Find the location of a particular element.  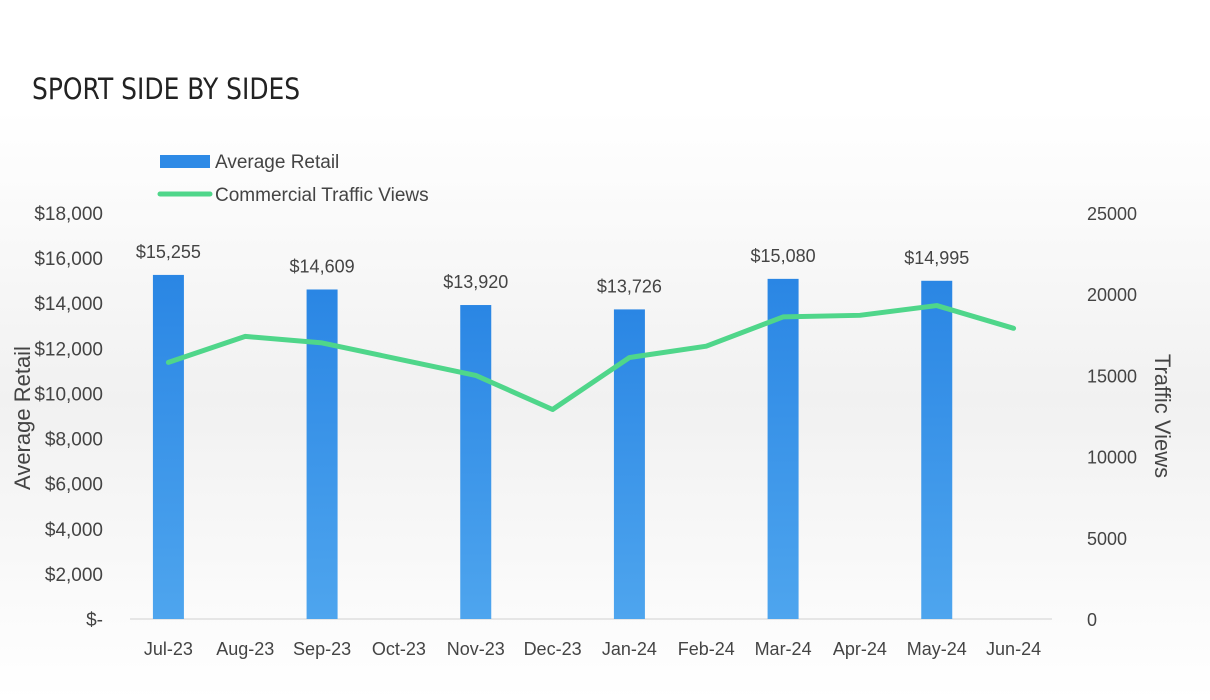

y2-tick-label: 20000 is located at coordinates (1112, 295).